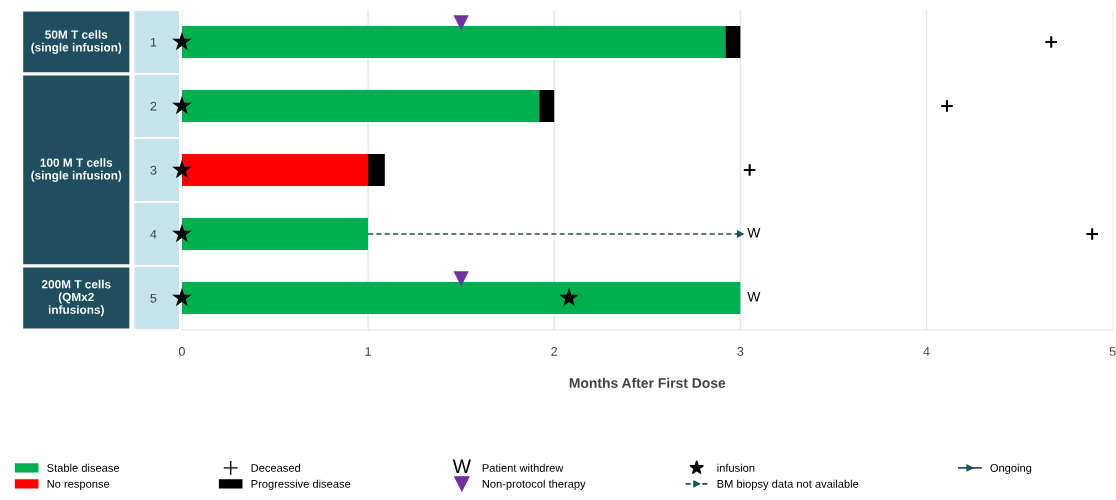  I want to click on text: W, so click(461, 466).